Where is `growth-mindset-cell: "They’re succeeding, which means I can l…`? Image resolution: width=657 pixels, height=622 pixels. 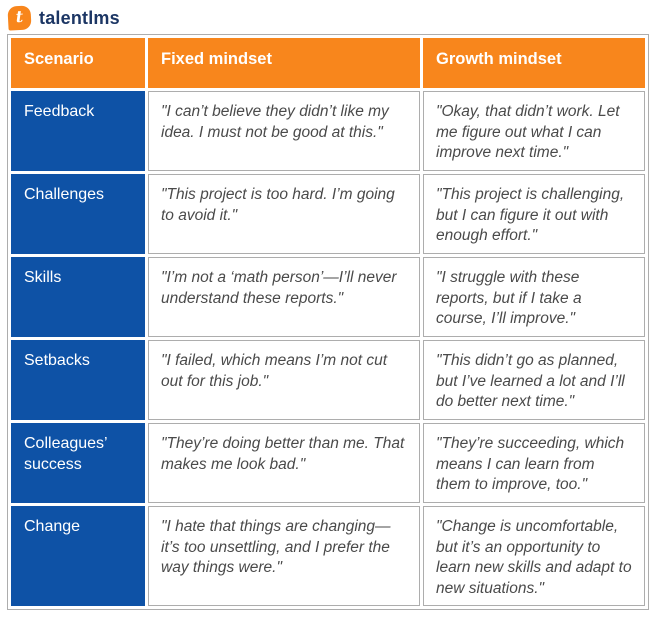 growth-mindset-cell: "They’re succeeding, which means I can l… is located at coordinates (534, 463).